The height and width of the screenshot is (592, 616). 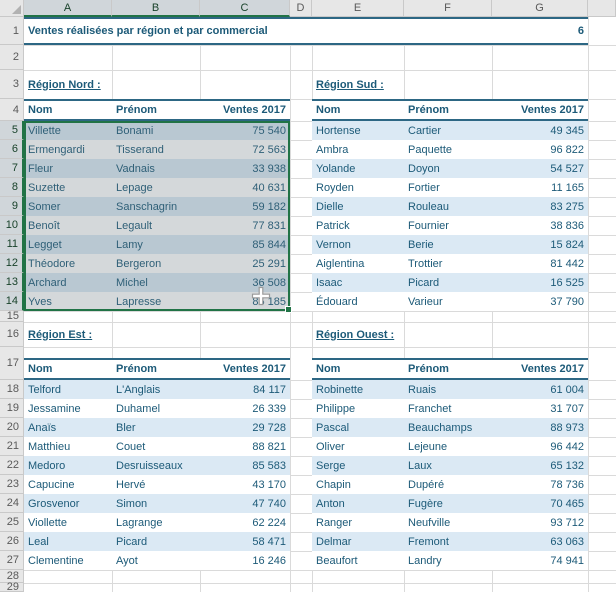 What do you see at coordinates (333, 427) in the screenshot?
I see `cell-nom: Pascal` at bounding box center [333, 427].